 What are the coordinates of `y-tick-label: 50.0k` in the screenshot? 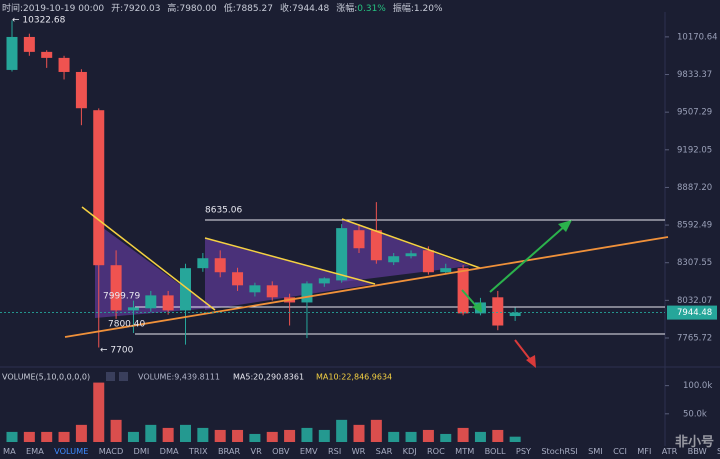 It's located at (695, 414).